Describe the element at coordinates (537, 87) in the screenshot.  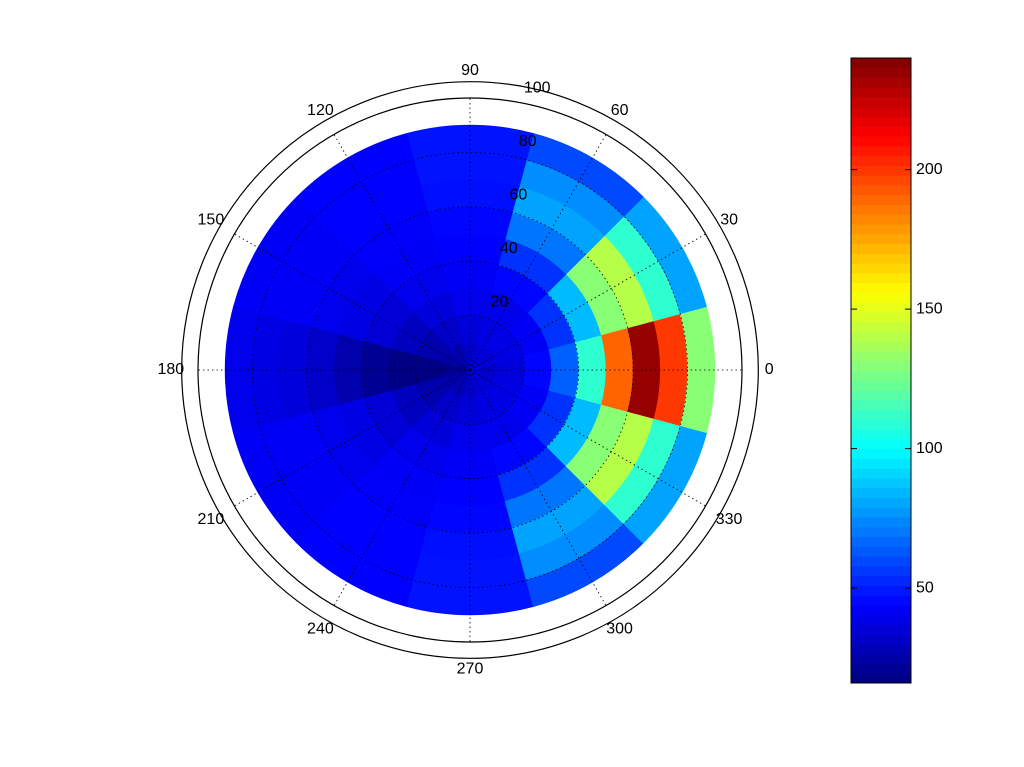
I see `radial-tick-label: 100` at that location.